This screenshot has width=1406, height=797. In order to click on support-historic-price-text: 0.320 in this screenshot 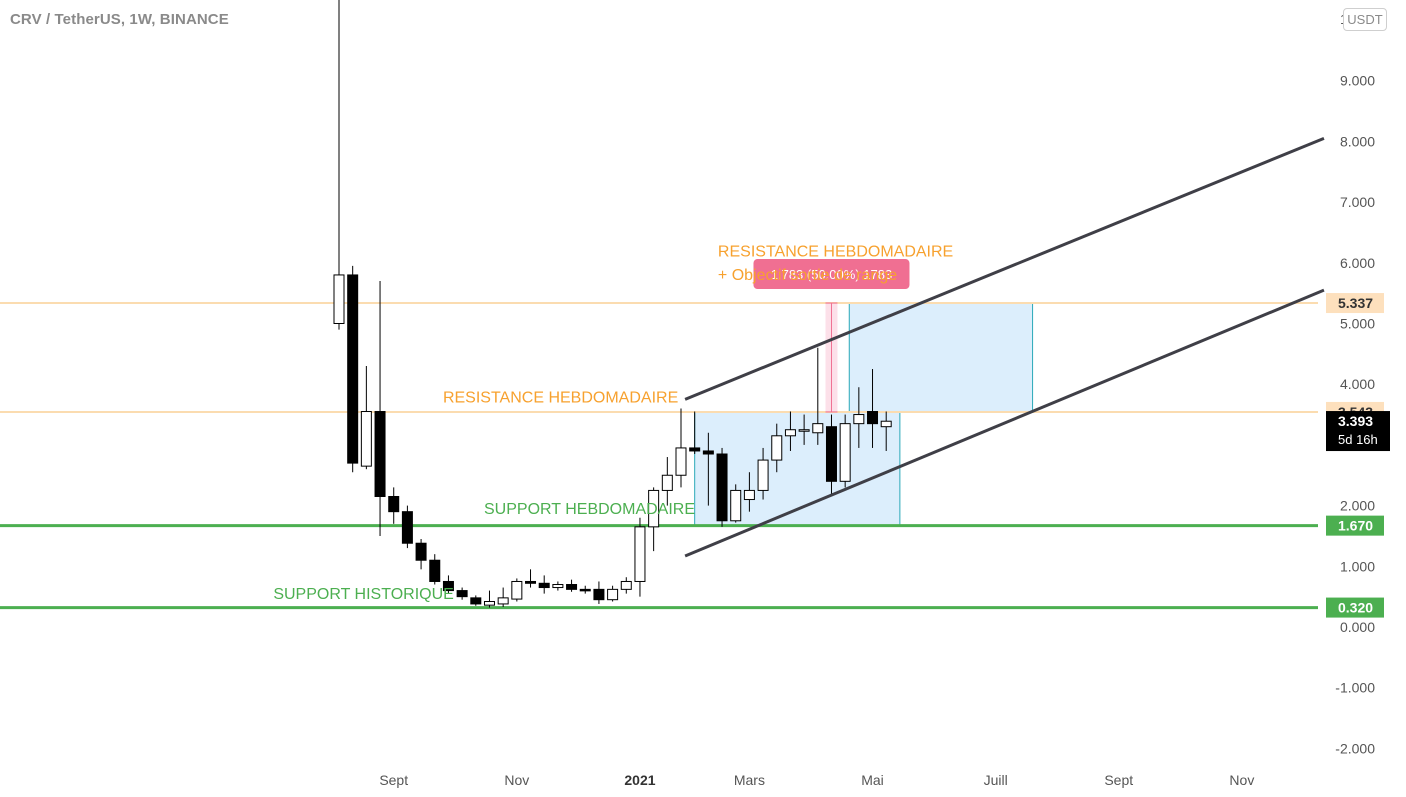, I will do `click(1355, 608)`.